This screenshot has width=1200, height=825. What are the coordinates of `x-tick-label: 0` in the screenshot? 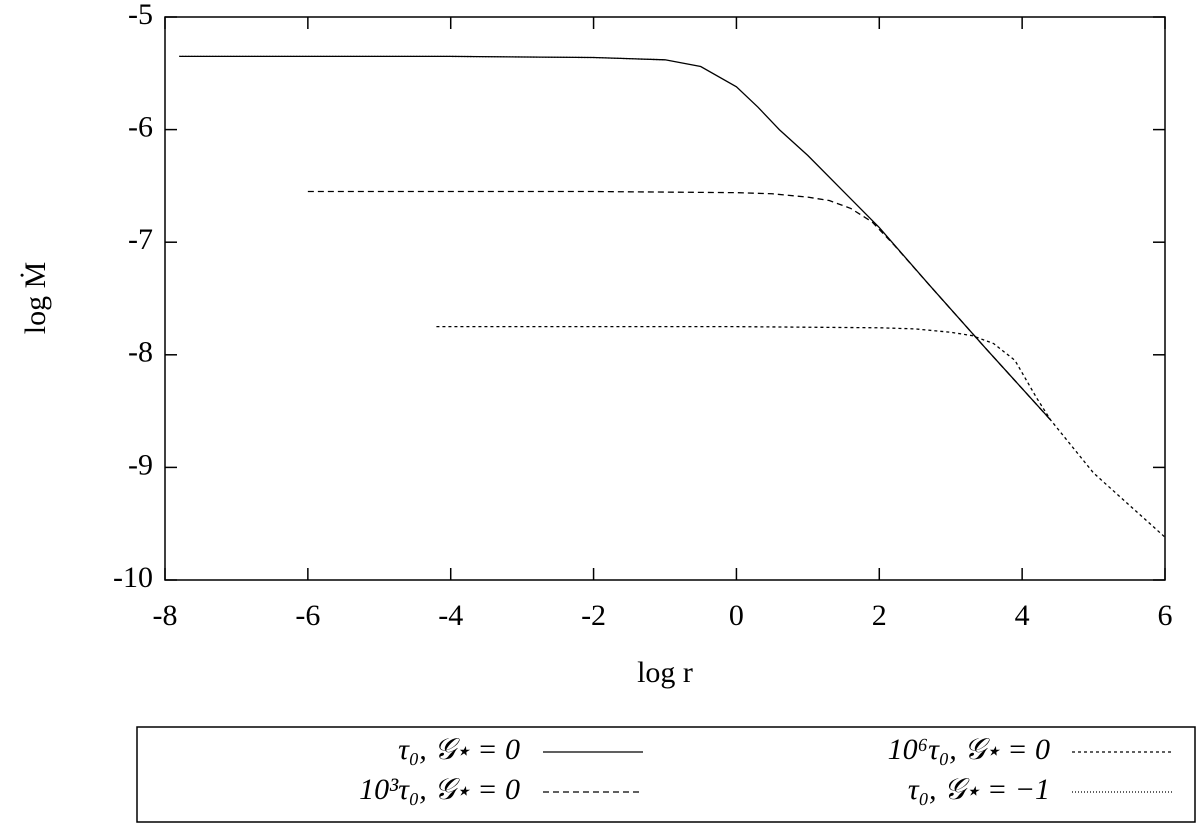 It's located at (736, 615).